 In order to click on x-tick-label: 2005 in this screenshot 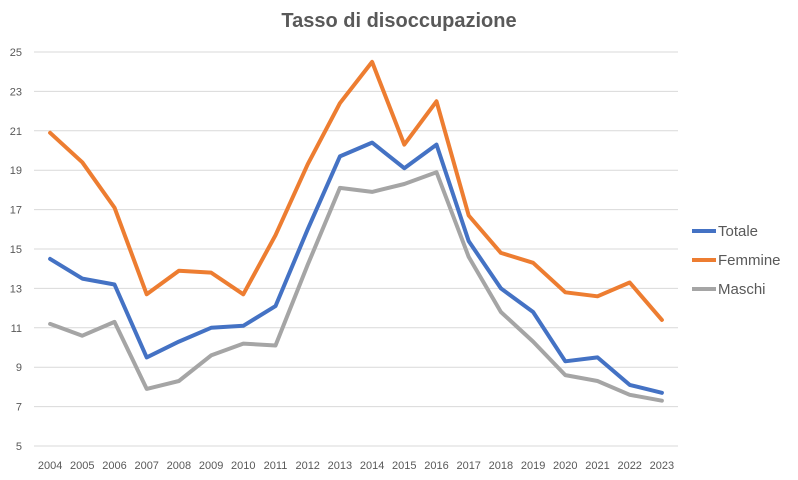, I will do `click(82, 466)`.